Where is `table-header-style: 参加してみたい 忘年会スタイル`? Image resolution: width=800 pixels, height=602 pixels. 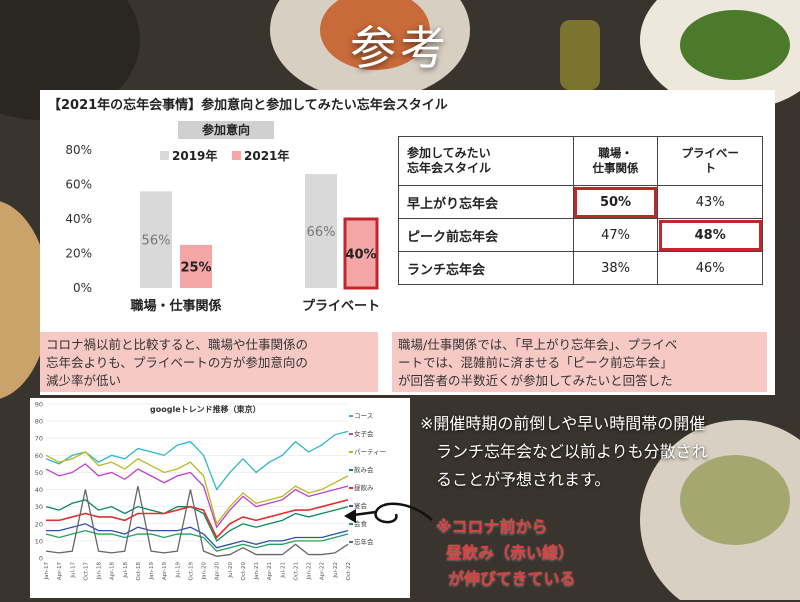 table-header-style: 参加してみたい 忘年会スタイル is located at coordinates (486, 161).